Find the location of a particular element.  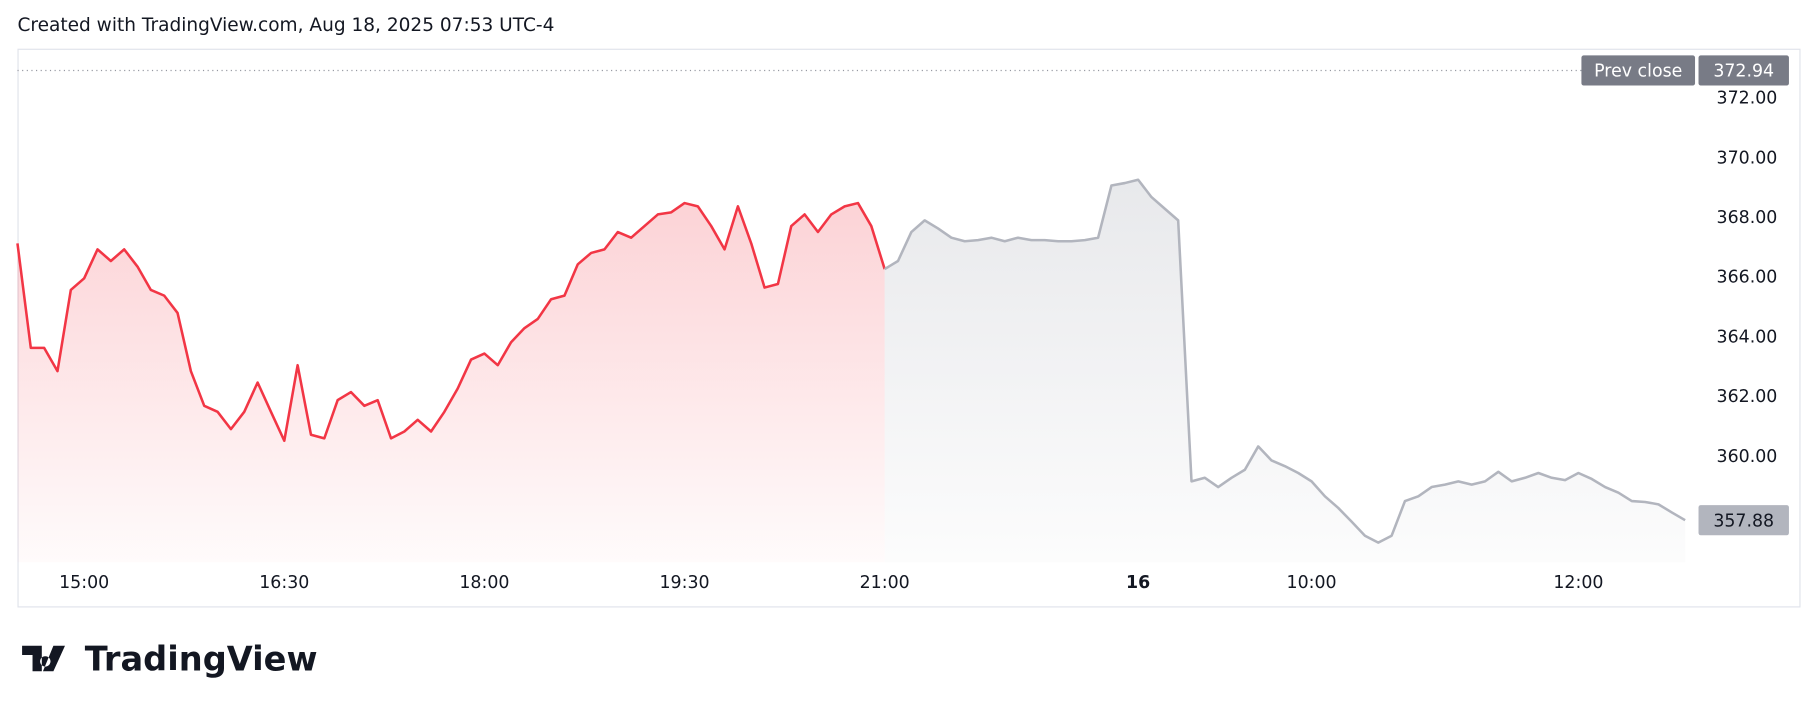

last-price-label: 357.88 is located at coordinates (1743, 521).